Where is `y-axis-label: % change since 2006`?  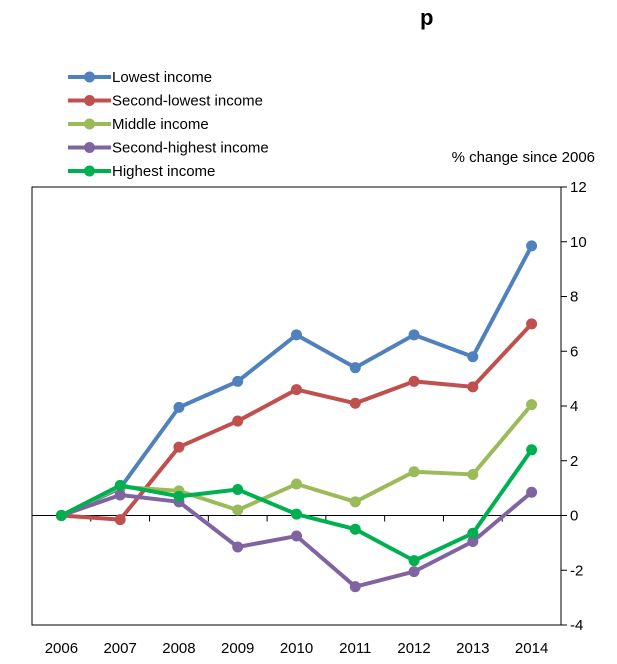
y-axis-label: % change since 2006 is located at coordinates (523, 157).